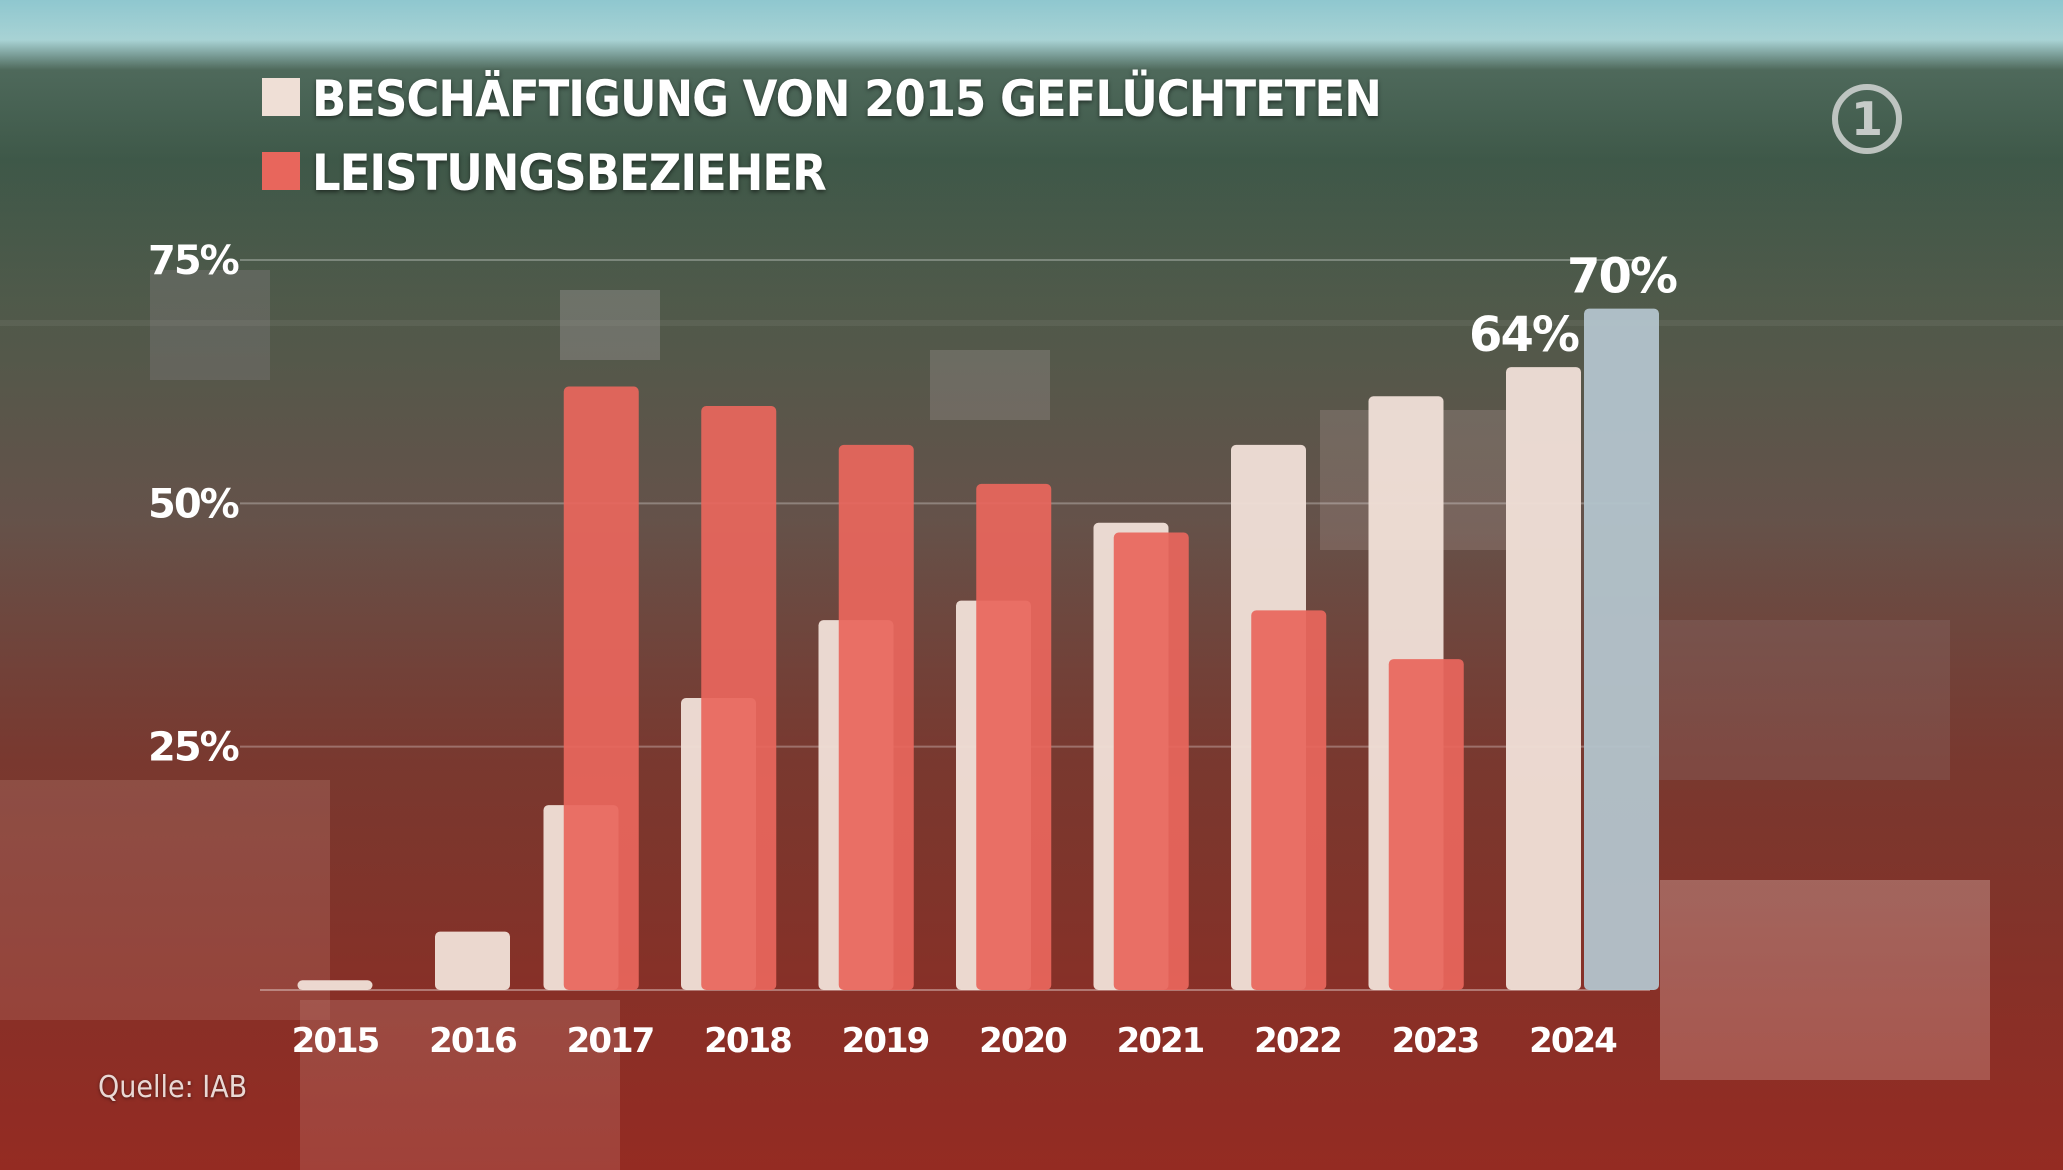 The width and height of the screenshot is (2063, 1170). Describe the element at coordinates (1543, 679) in the screenshot. I see `bar-employment-2024` at that location.